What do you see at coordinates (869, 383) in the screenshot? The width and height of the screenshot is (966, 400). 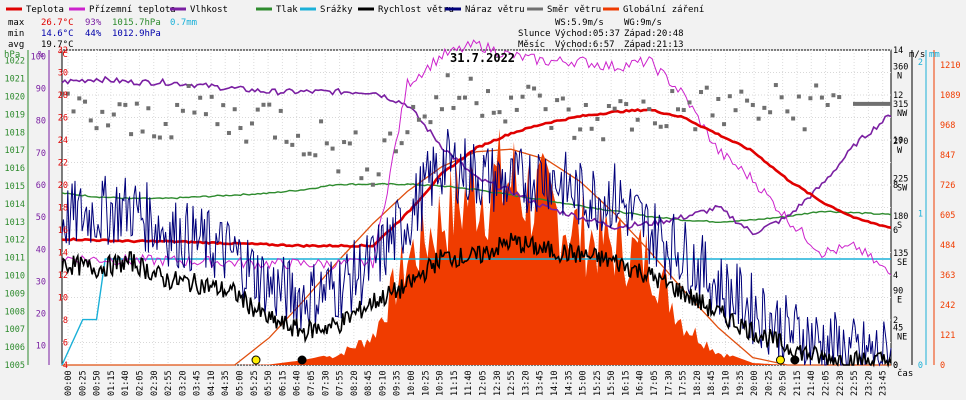 I see `x-tick-label: 23:20` at bounding box center [869, 383].